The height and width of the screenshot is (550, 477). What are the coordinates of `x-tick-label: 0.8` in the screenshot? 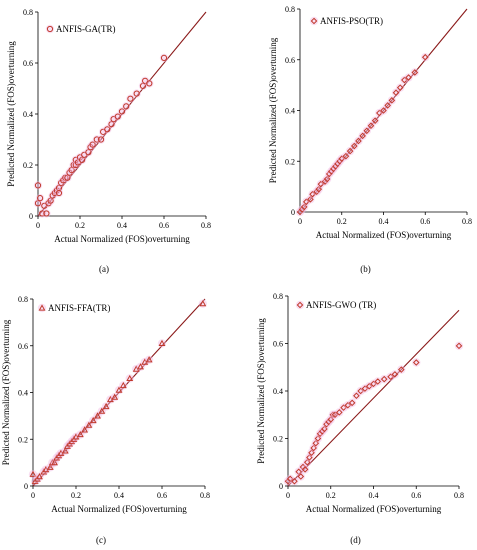 It's located at (467, 221).